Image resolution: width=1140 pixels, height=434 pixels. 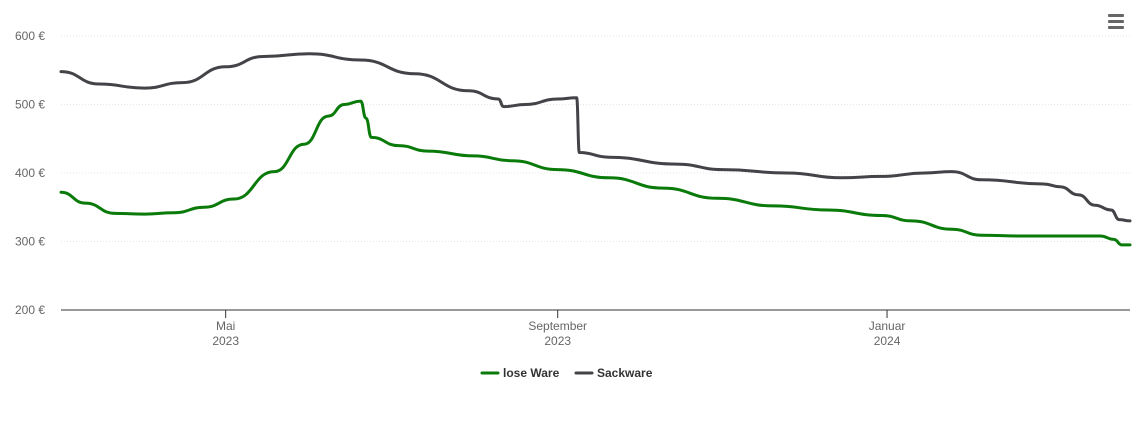 I want to click on y-tick-label: 400 €, so click(x=30, y=173).